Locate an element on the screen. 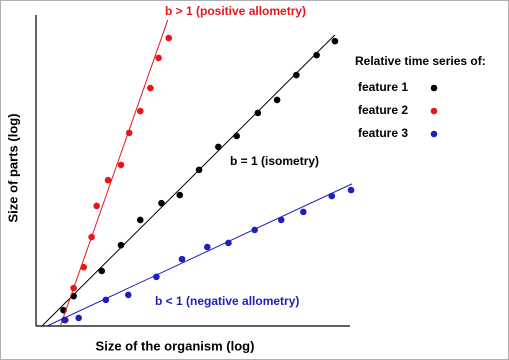  legend-label: feature 2 is located at coordinates (383, 110).